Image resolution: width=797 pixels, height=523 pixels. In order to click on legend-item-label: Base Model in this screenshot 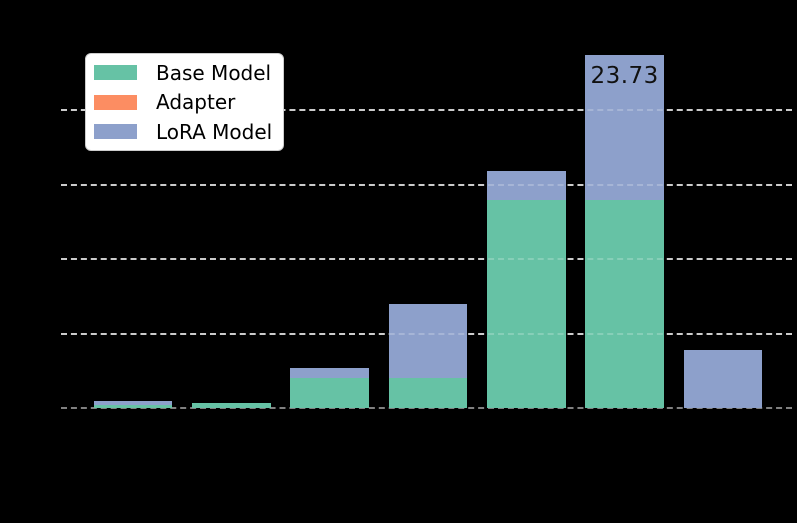, I will do `click(214, 72)`.